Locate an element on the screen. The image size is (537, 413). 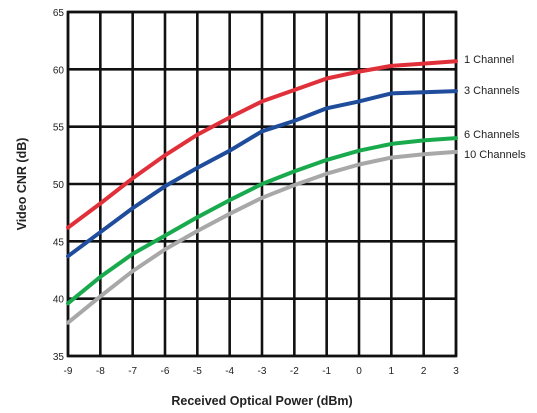
x-tick-label: -2 is located at coordinates (294, 371).